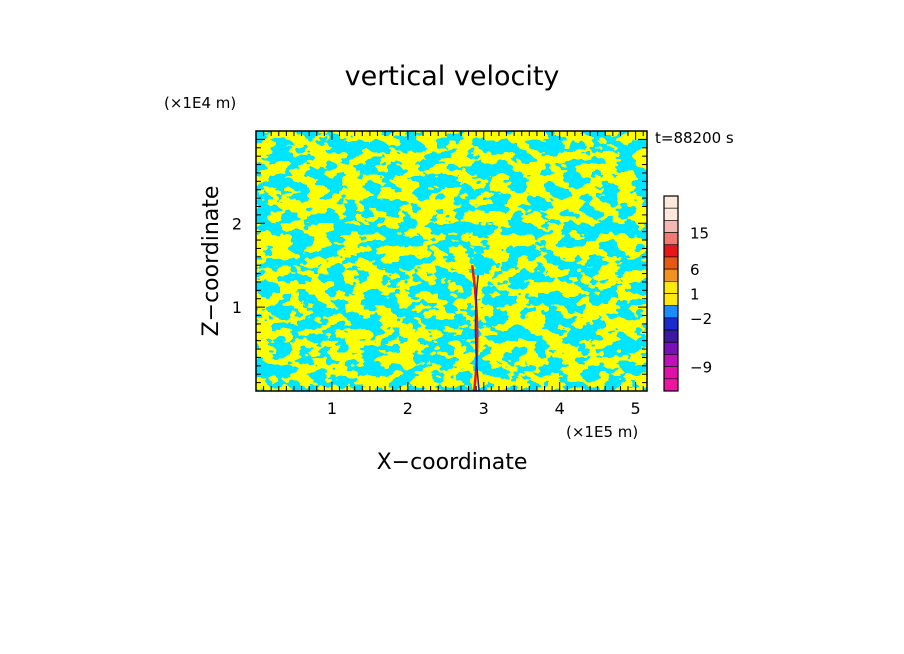 The image size is (904, 654). I want to click on colorbar: 15 6 1 −2 −9, so click(687, 293).